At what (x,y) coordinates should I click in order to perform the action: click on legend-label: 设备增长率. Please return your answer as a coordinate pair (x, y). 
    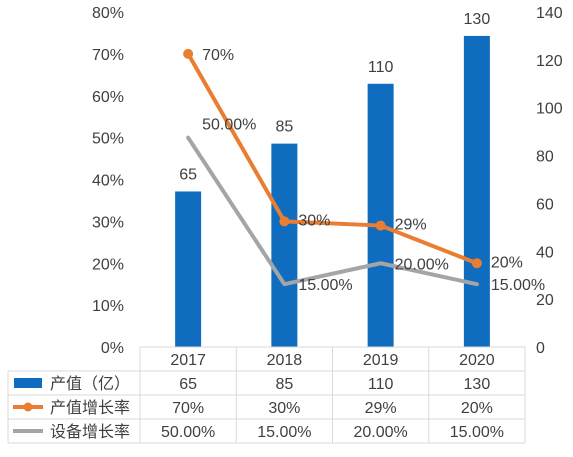
    Looking at the image, I should click on (90, 432).